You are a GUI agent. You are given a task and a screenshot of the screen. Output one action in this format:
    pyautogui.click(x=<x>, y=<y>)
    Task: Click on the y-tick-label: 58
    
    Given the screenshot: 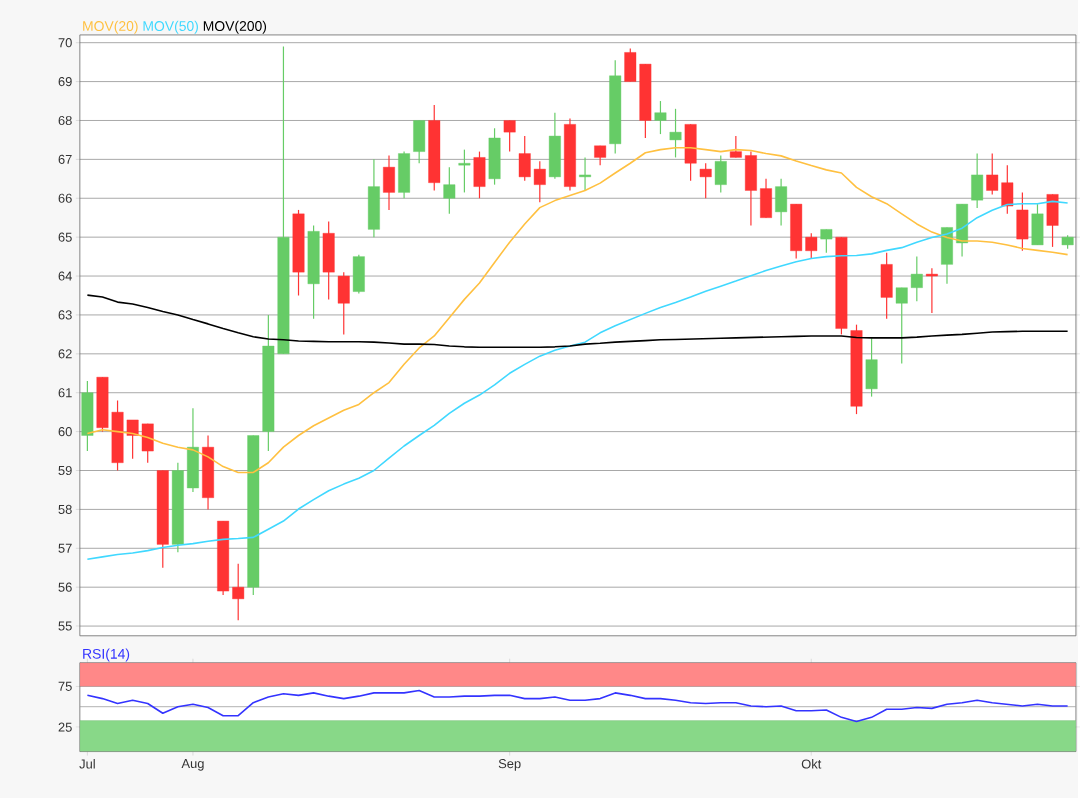 What is the action you would take?
    pyautogui.click(x=65, y=509)
    